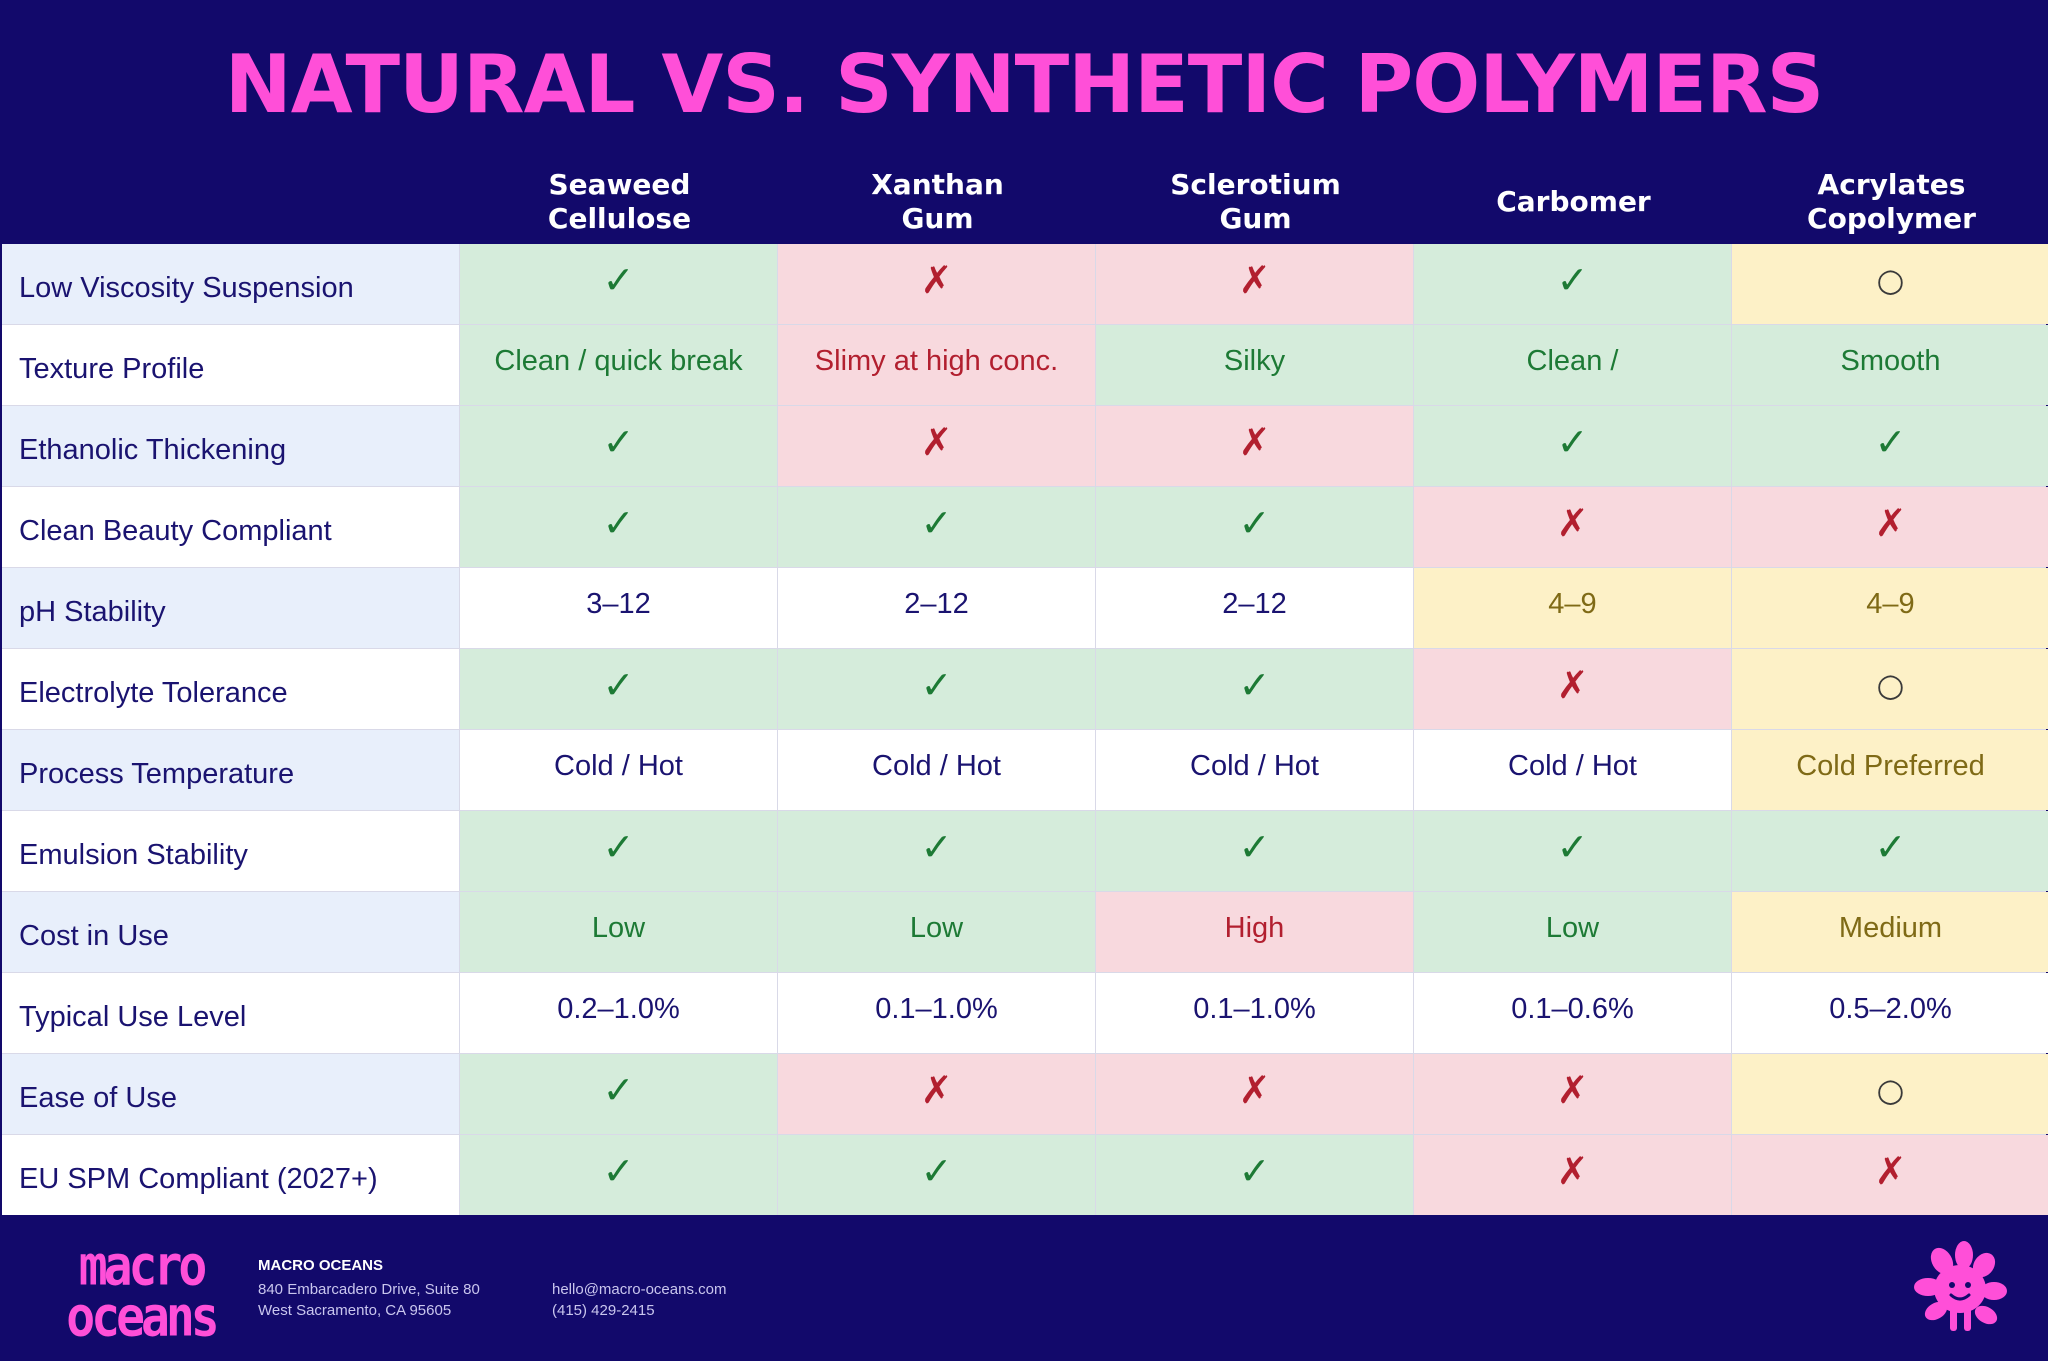  I want to click on email-link: hello@macro-oceans.com, so click(639, 1289).